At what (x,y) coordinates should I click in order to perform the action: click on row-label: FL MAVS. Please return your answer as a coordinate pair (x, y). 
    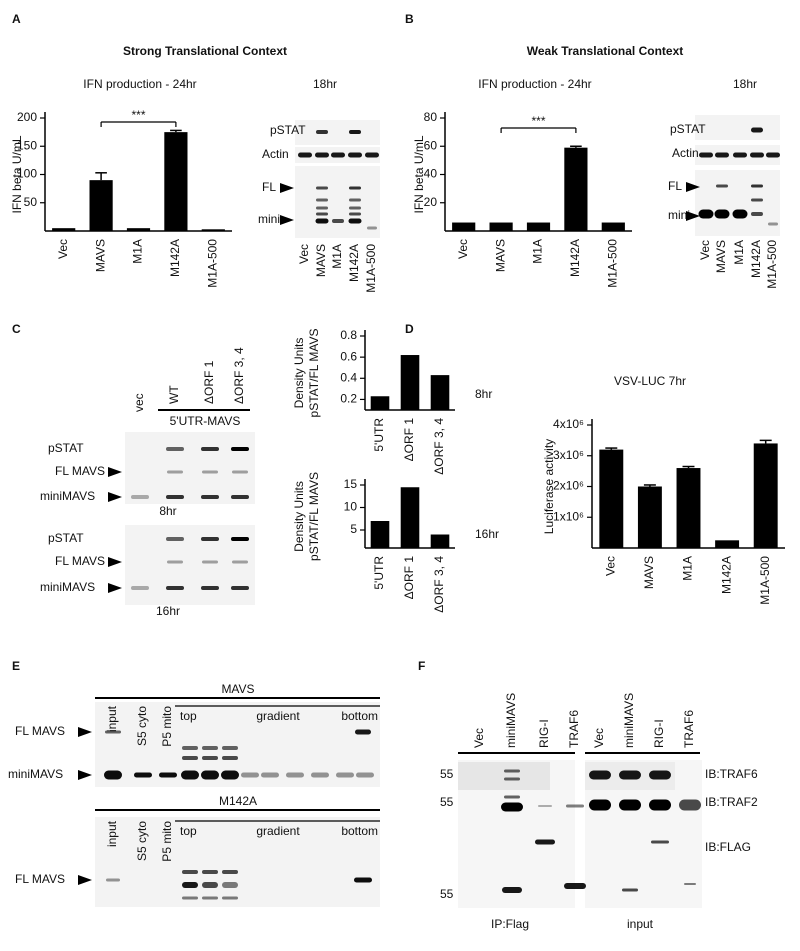
    Looking at the image, I should click on (80, 471).